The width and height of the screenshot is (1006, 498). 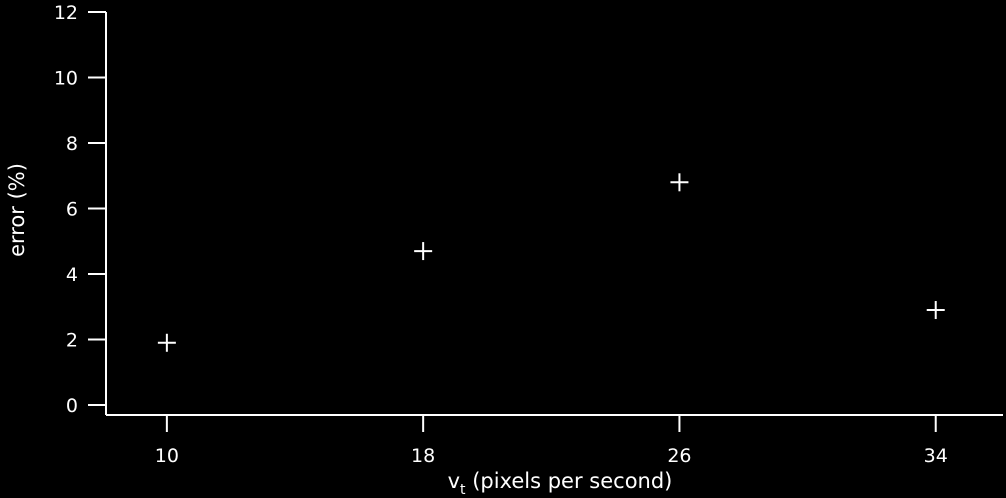 What do you see at coordinates (72, 341) in the screenshot?
I see `y-tick-label: 2` at bounding box center [72, 341].